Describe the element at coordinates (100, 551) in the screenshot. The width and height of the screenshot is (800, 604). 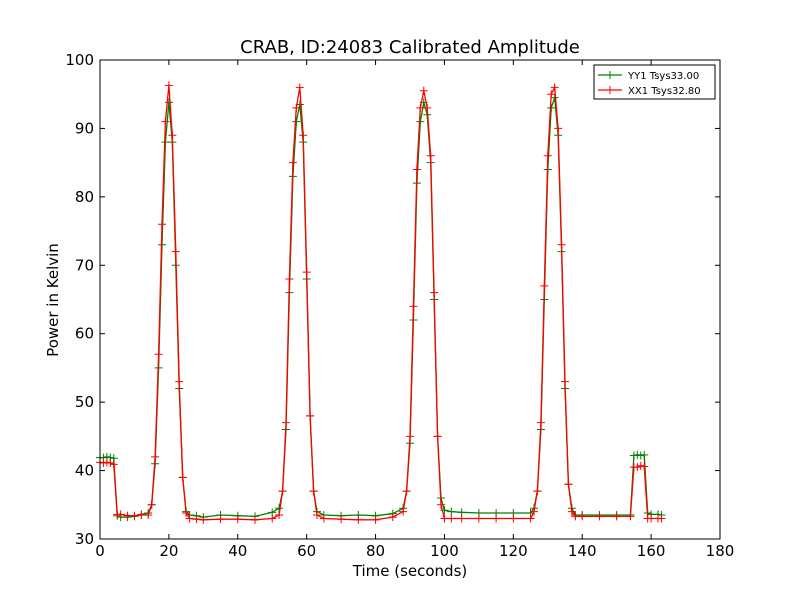
I see `x-tick-label: 0` at that location.